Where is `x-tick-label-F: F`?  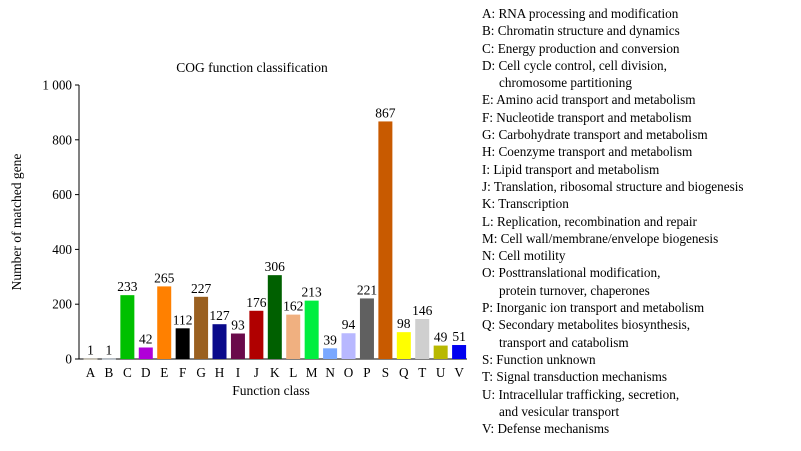
x-tick-label-F: F is located at coordinates (182, 372).